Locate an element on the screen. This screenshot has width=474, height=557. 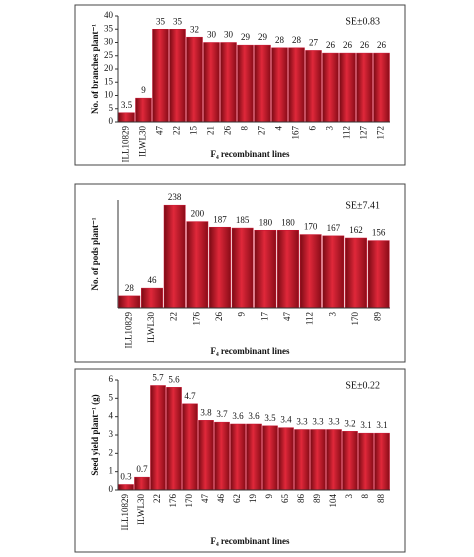
value-label: 27 is located at coordinates (314, 43).